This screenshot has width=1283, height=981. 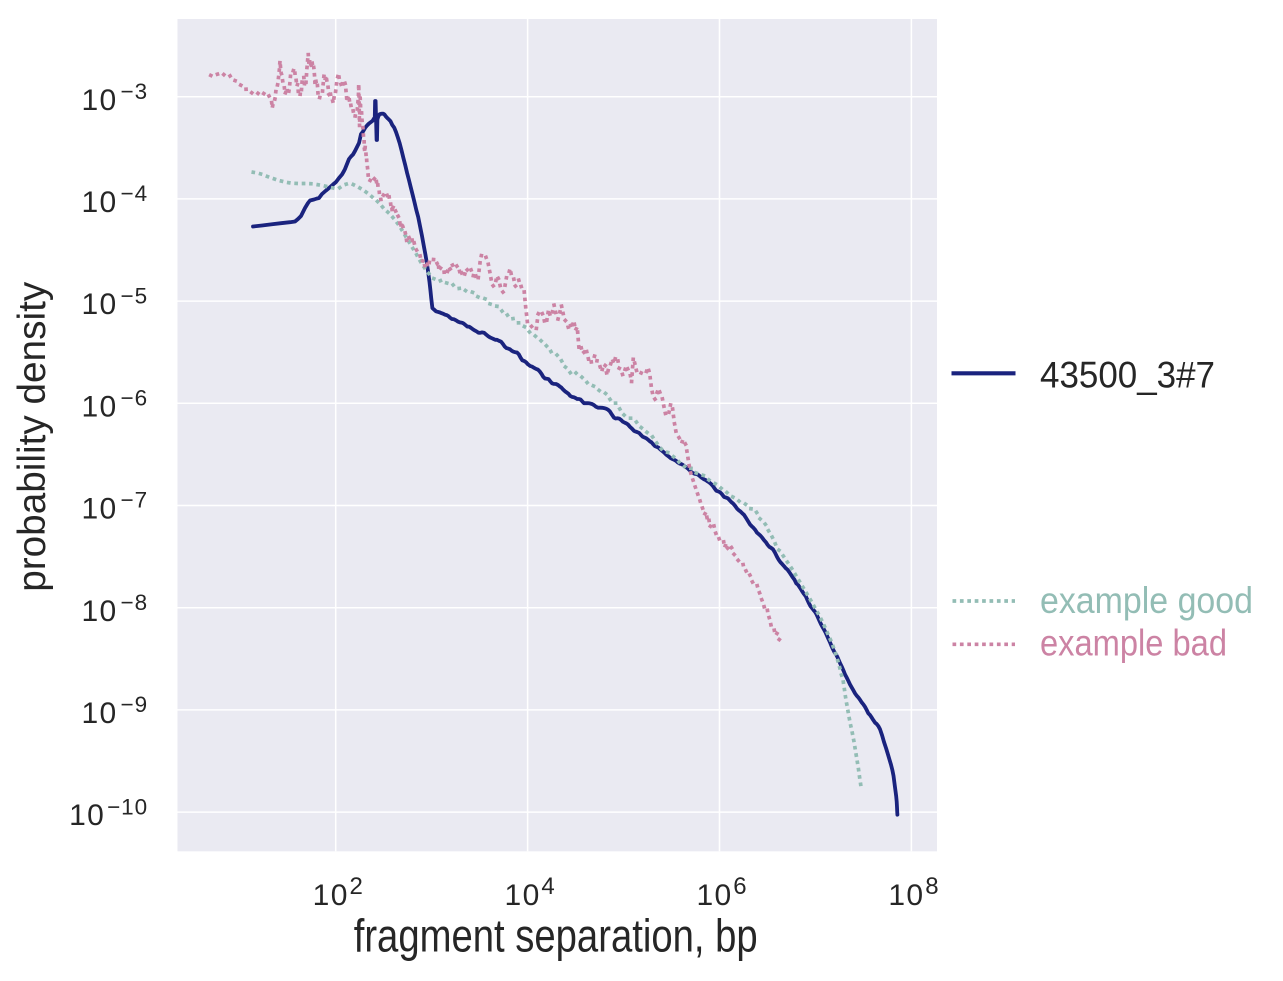 What do you see at coordinates (134, 500) in the screenshot?
I see `svg-text: −7` at bounding box center [134, 500].